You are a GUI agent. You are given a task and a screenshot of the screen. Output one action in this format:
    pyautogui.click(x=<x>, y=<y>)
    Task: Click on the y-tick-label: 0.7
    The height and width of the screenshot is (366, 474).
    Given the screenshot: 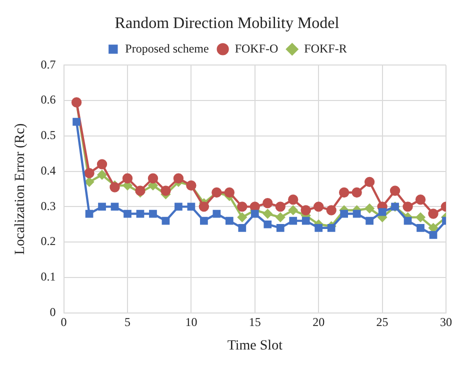 What is the action you would take?
    pyautogui.click(x=48, y=64)
    